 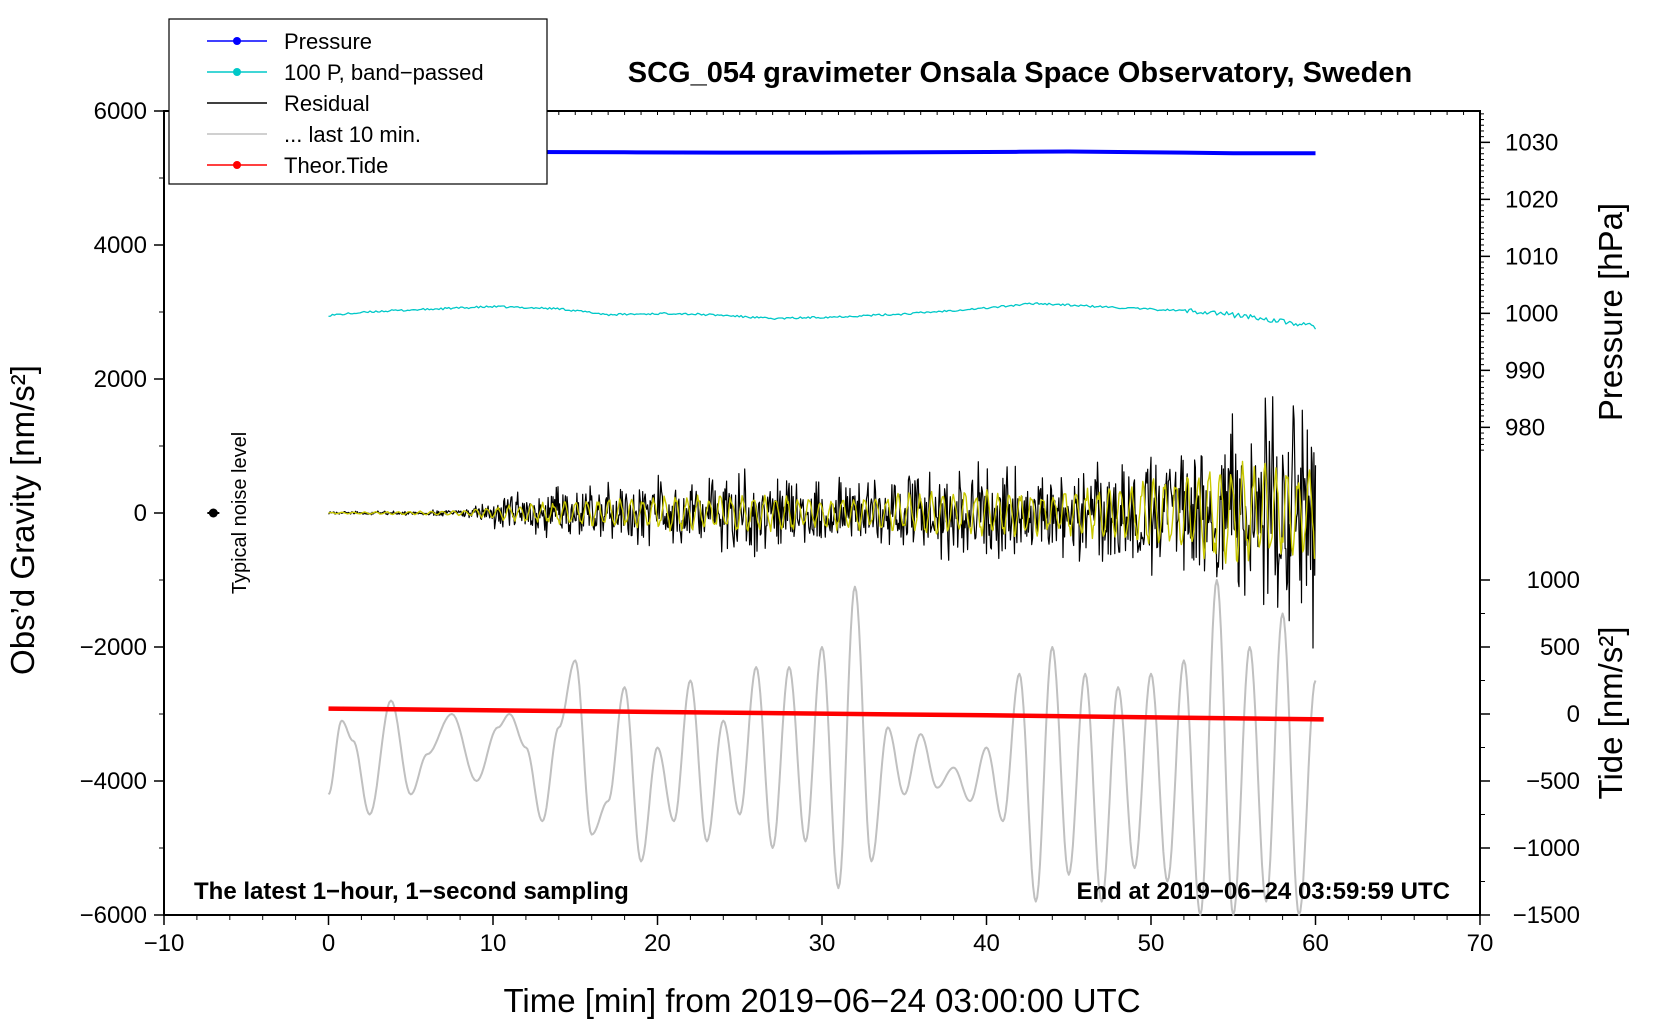 What do you see at coordinates (1531, 142) in the screenshot?
I see `pressure-tick-label: 1030` at bounding box center [1531, 142].